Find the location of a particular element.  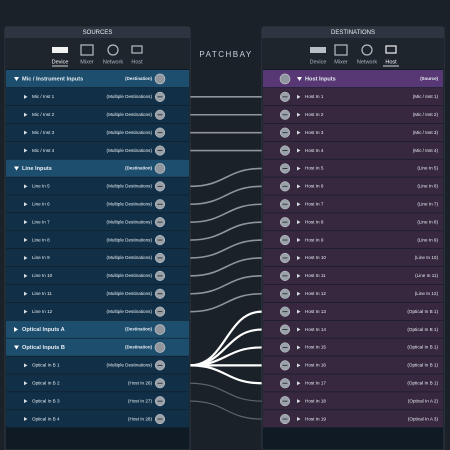

channel-label: Host In 5 is located at coordinates (314, 168).